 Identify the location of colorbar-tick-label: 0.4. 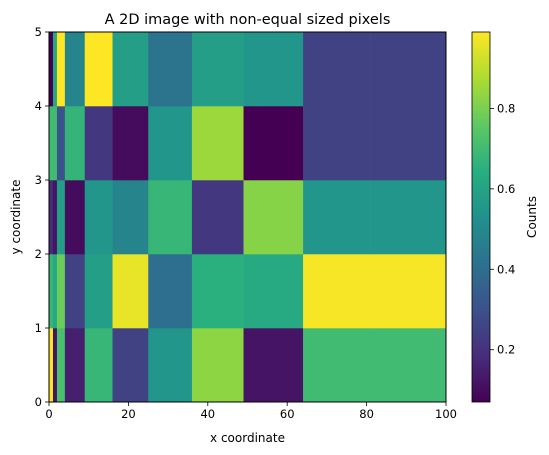
(506, 269).